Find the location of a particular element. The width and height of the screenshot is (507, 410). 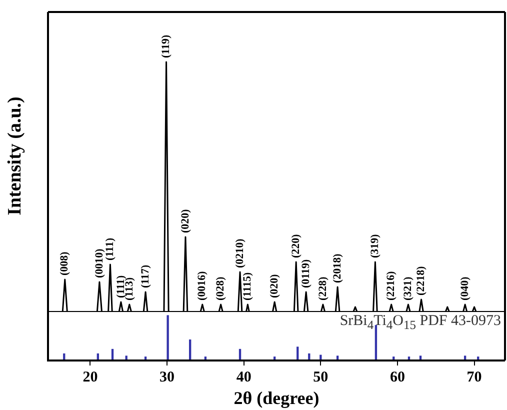

x-tick-label: 30 is located at coordinates (167, 377).